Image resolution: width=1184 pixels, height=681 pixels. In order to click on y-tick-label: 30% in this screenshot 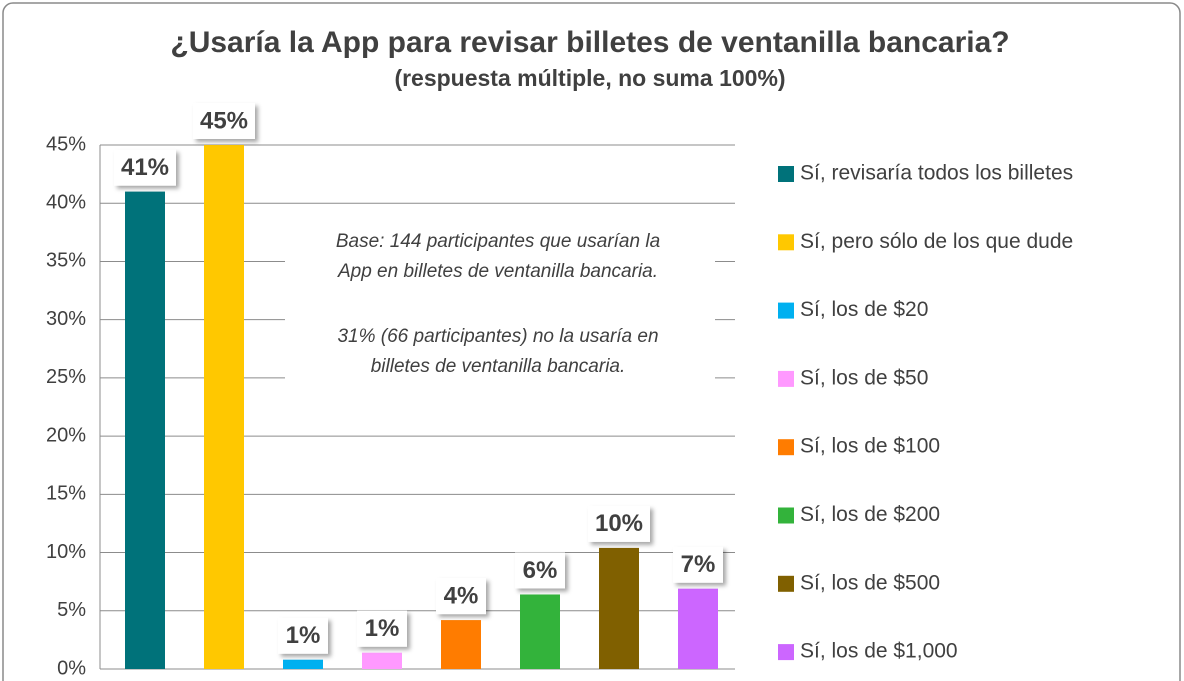, I will do `click(66, 319)`.